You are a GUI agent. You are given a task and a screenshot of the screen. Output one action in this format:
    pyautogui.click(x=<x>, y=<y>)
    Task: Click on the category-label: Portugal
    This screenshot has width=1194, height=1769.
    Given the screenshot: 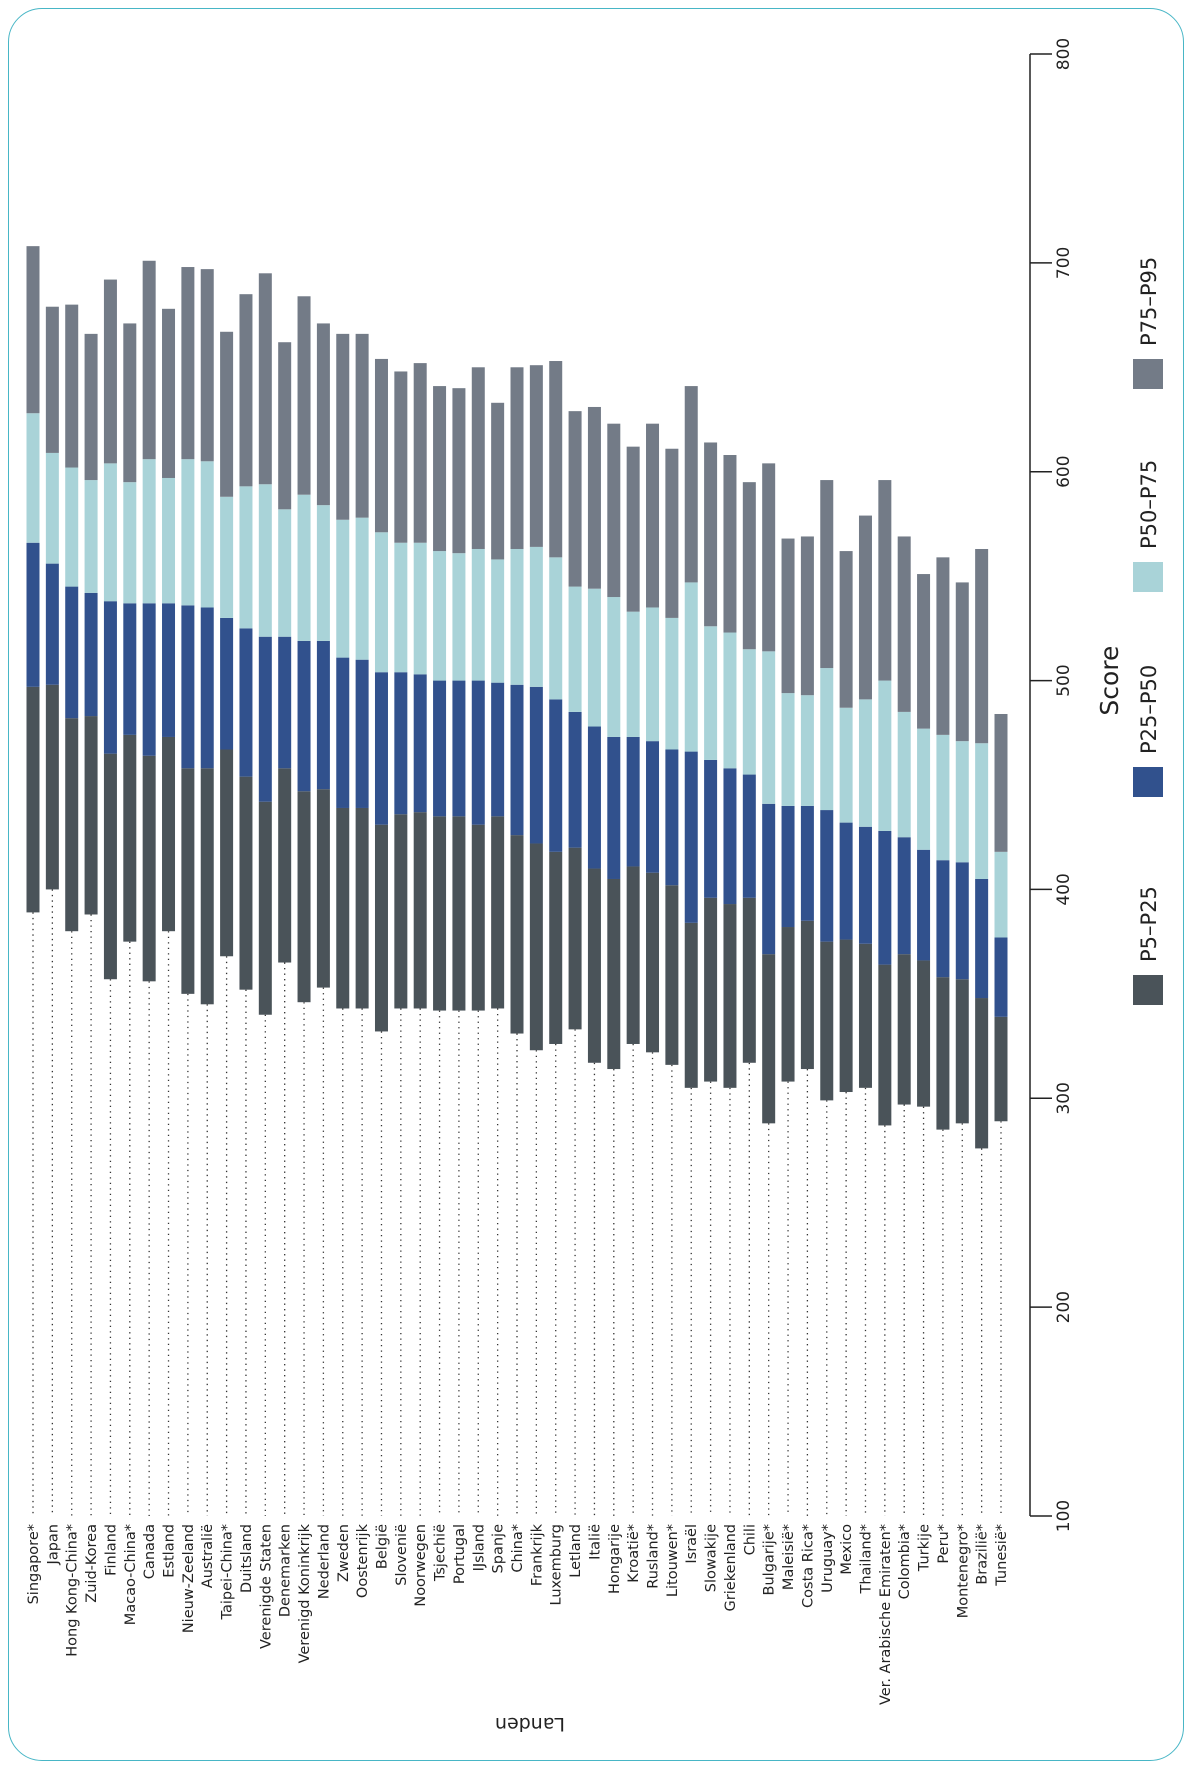 What is the action you would take?
    pyautogui.click(x=460, y=1554)
    